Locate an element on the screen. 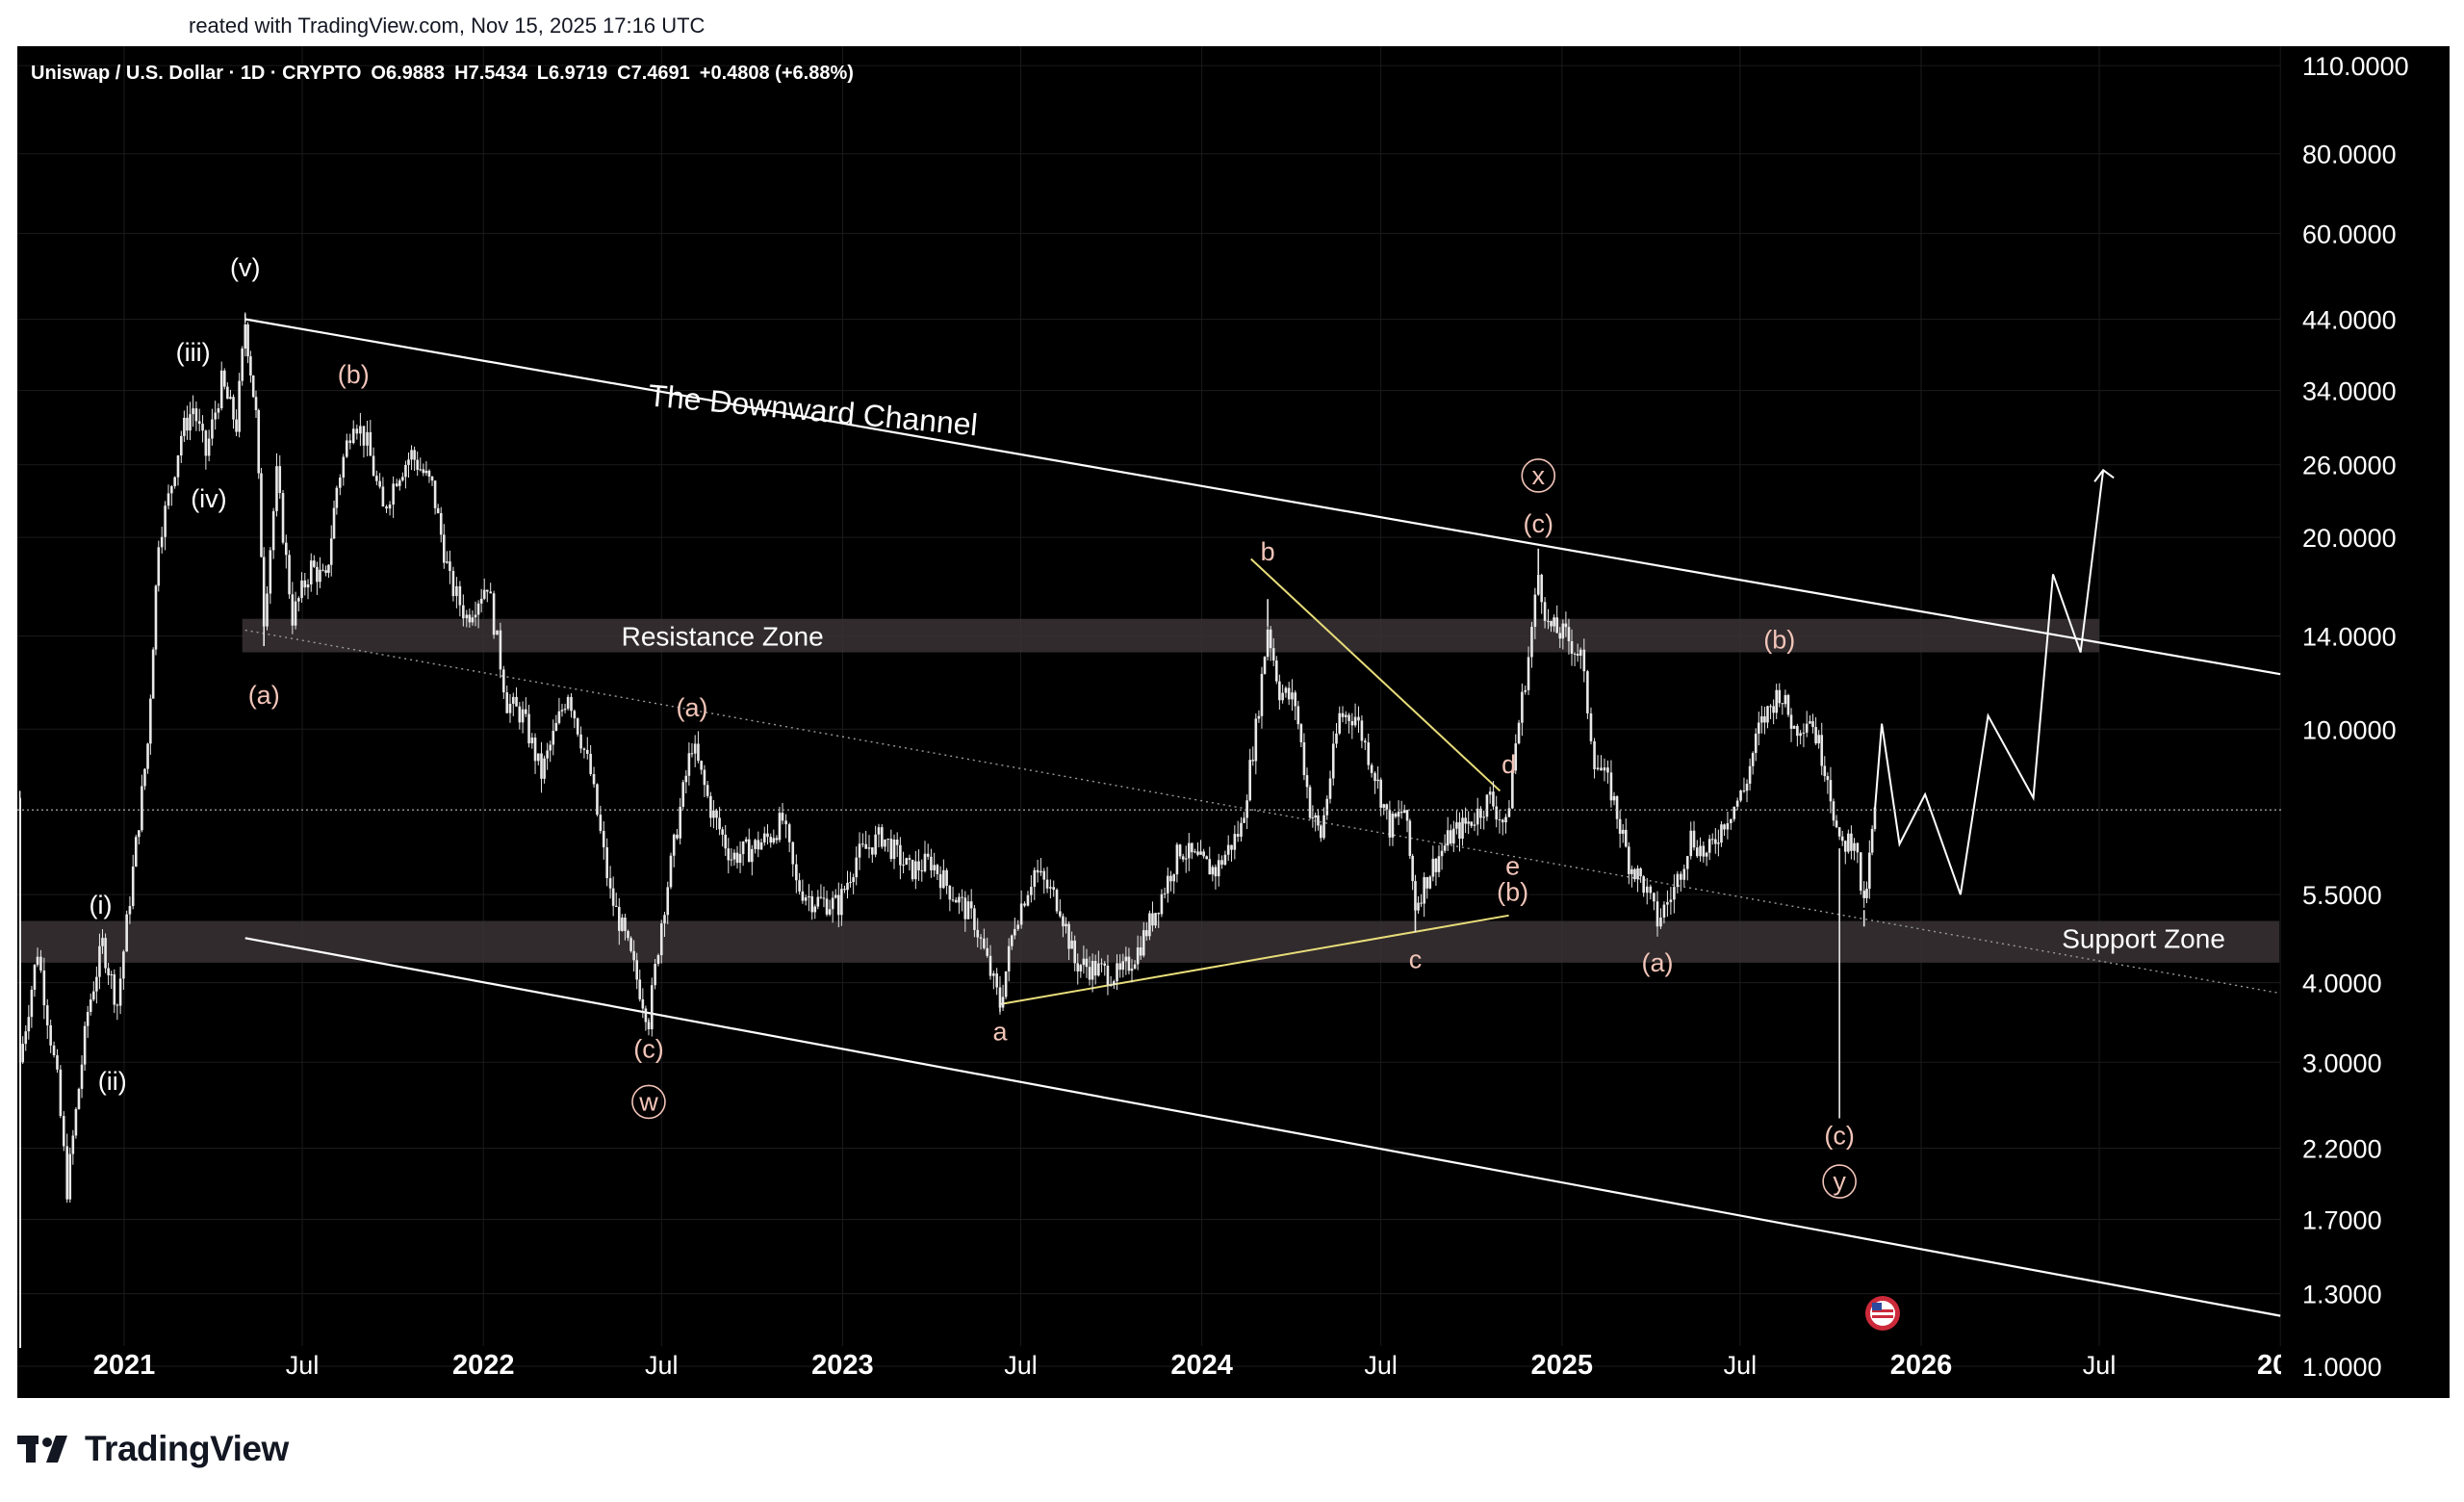 This screenshot has width=2464, height=1502. us-flag-events-icon is located at coordinates (1882, 1314).